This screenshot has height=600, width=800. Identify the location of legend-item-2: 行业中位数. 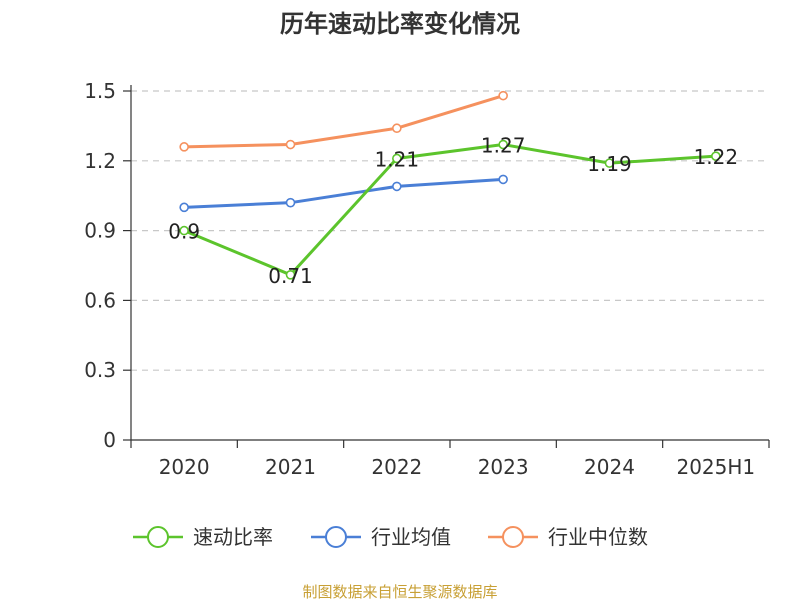
(568, 537).